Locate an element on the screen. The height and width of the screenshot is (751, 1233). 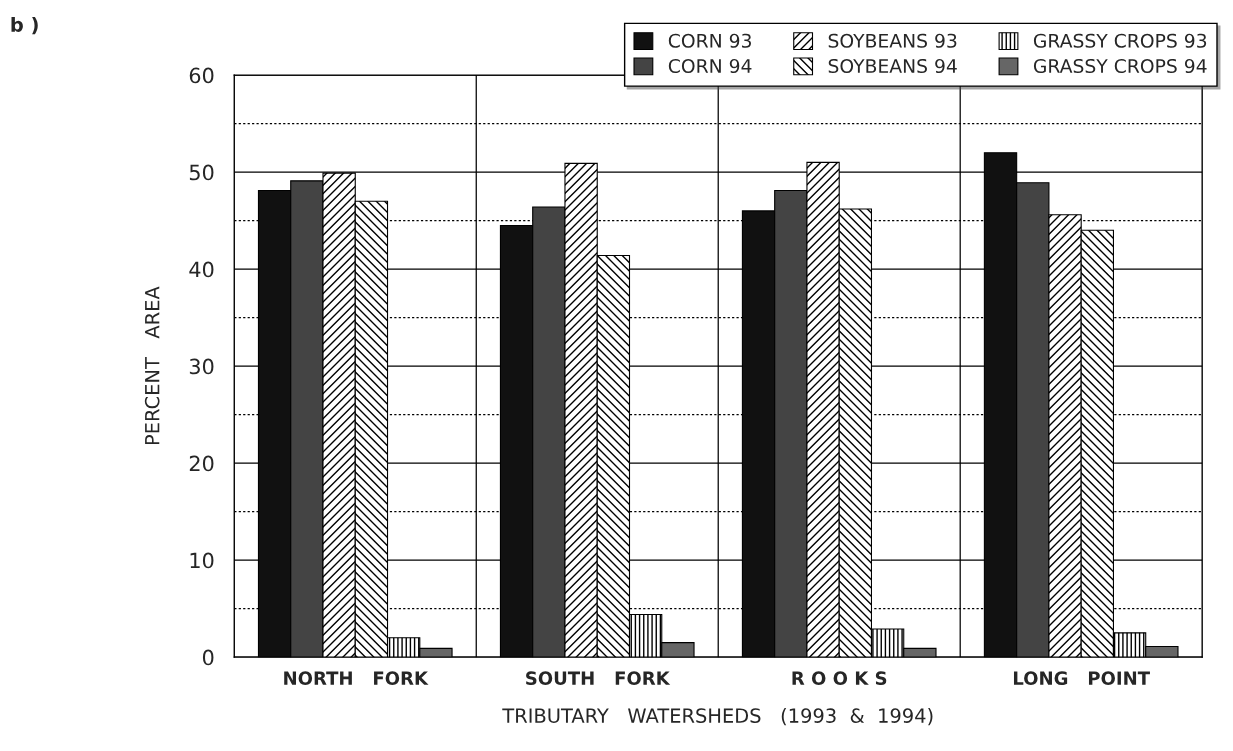
y-tick-label: 40 is located at coordinates (201, 269).